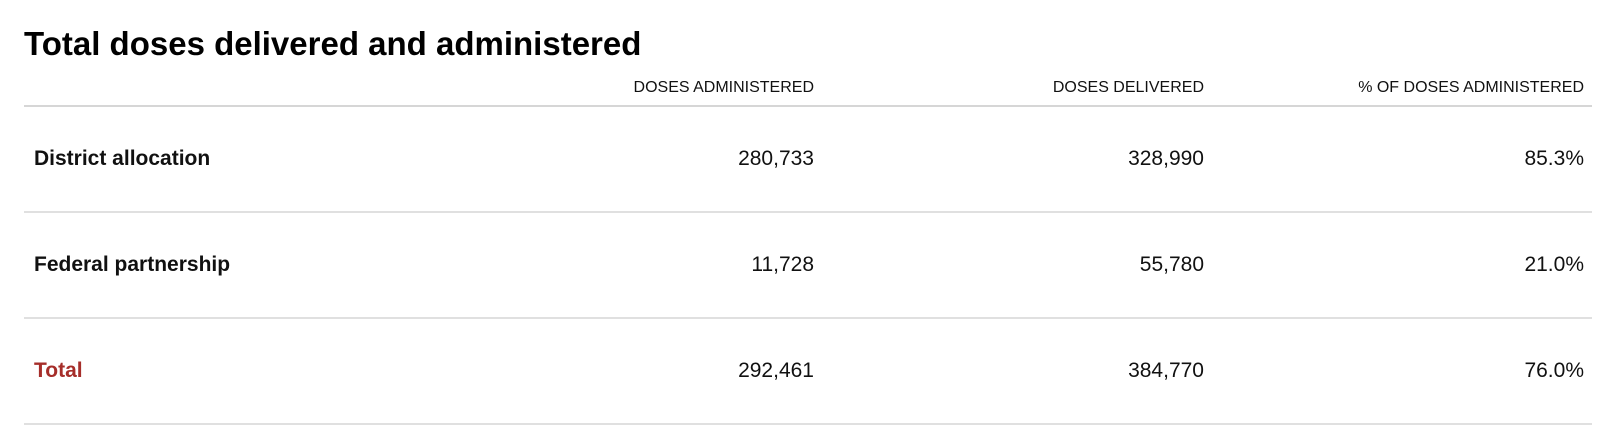 Image resolution: width=1624 pixels, height=446 pixels. Describe the element at coordinates (1017, 265) in the screenshot. I see `doses-delivered-cell: 55,780` at that location.